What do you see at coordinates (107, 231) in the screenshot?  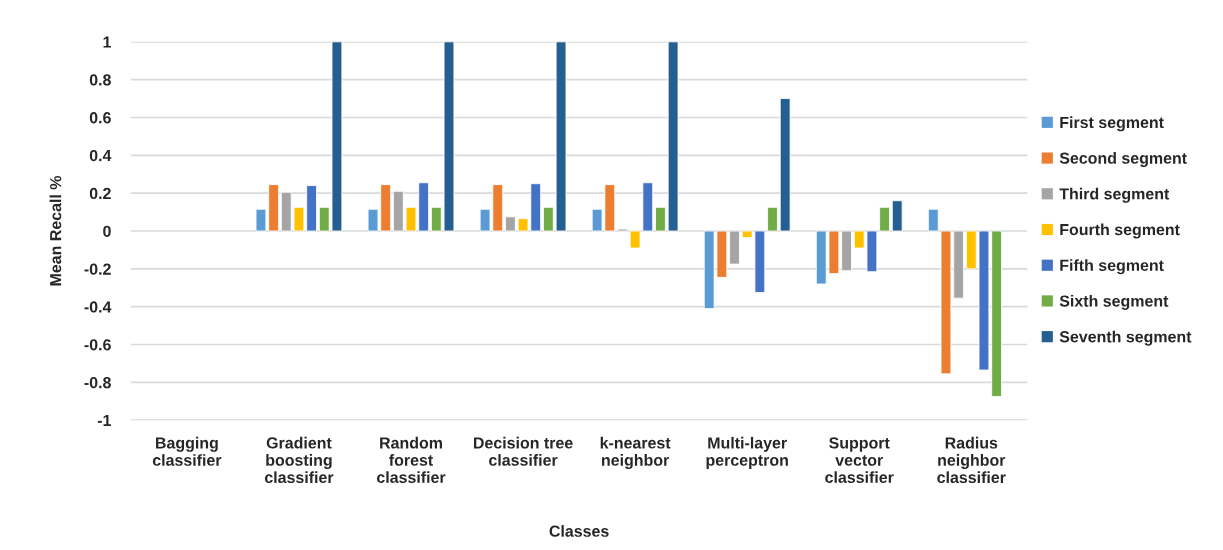 I see `y-tick-label: 0` at bounding box center [107, 231].